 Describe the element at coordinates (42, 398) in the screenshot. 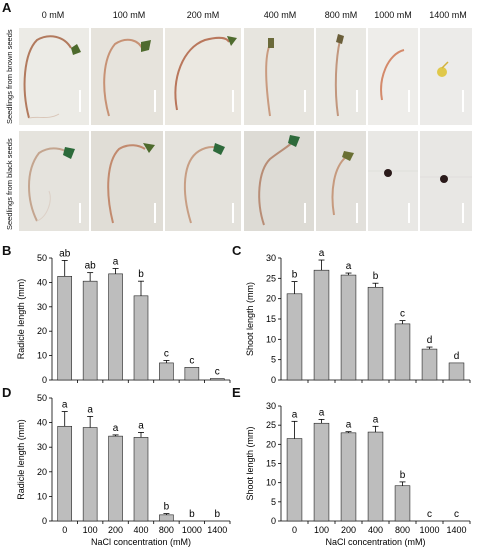

I see `chart-d-ytick-label-5: 50` at that location.